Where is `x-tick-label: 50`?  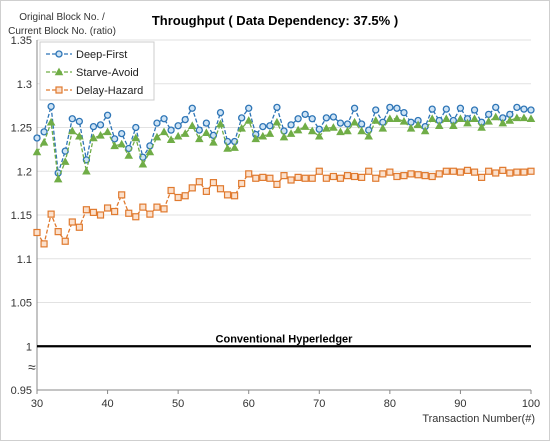 x-tick-label: 50 is located at coordinates (178, 404).